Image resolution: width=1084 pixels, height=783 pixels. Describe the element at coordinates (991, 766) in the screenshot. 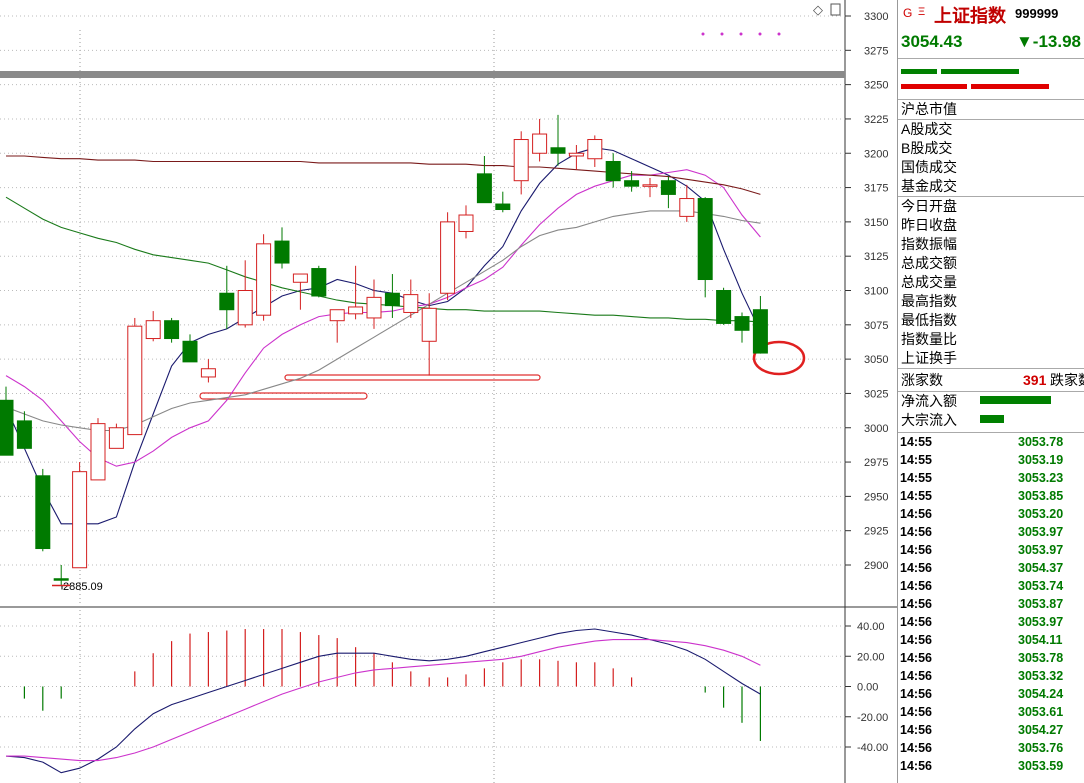

I see `tick-row: 14:56 3053.59` at that location.